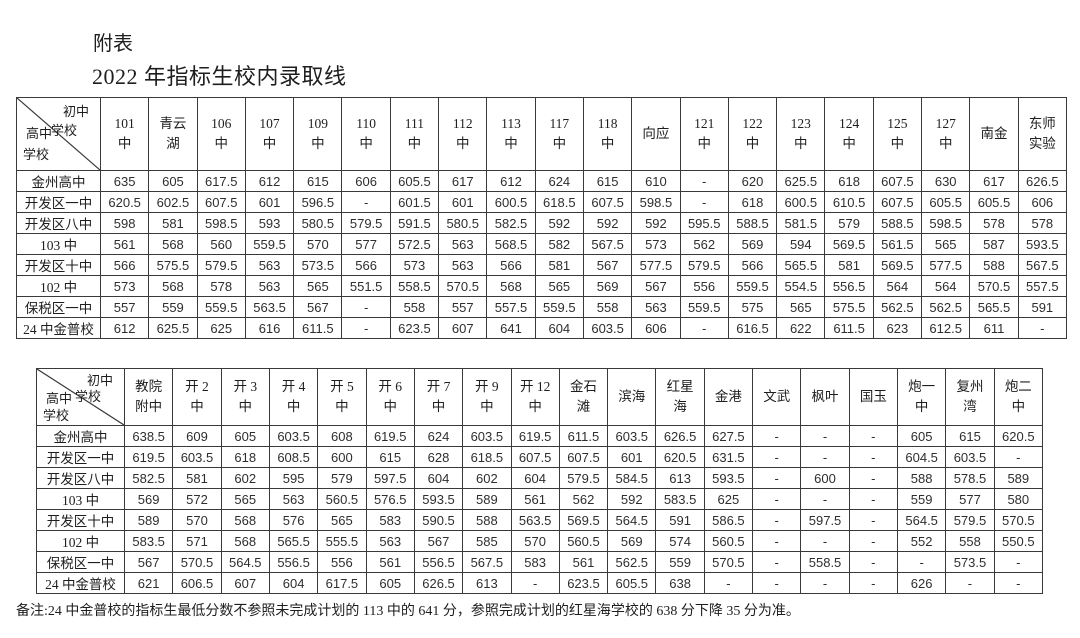 This screenshot has width=1080, height=638. I want to click on column-header: 炮二 中, so click(1018, 397).